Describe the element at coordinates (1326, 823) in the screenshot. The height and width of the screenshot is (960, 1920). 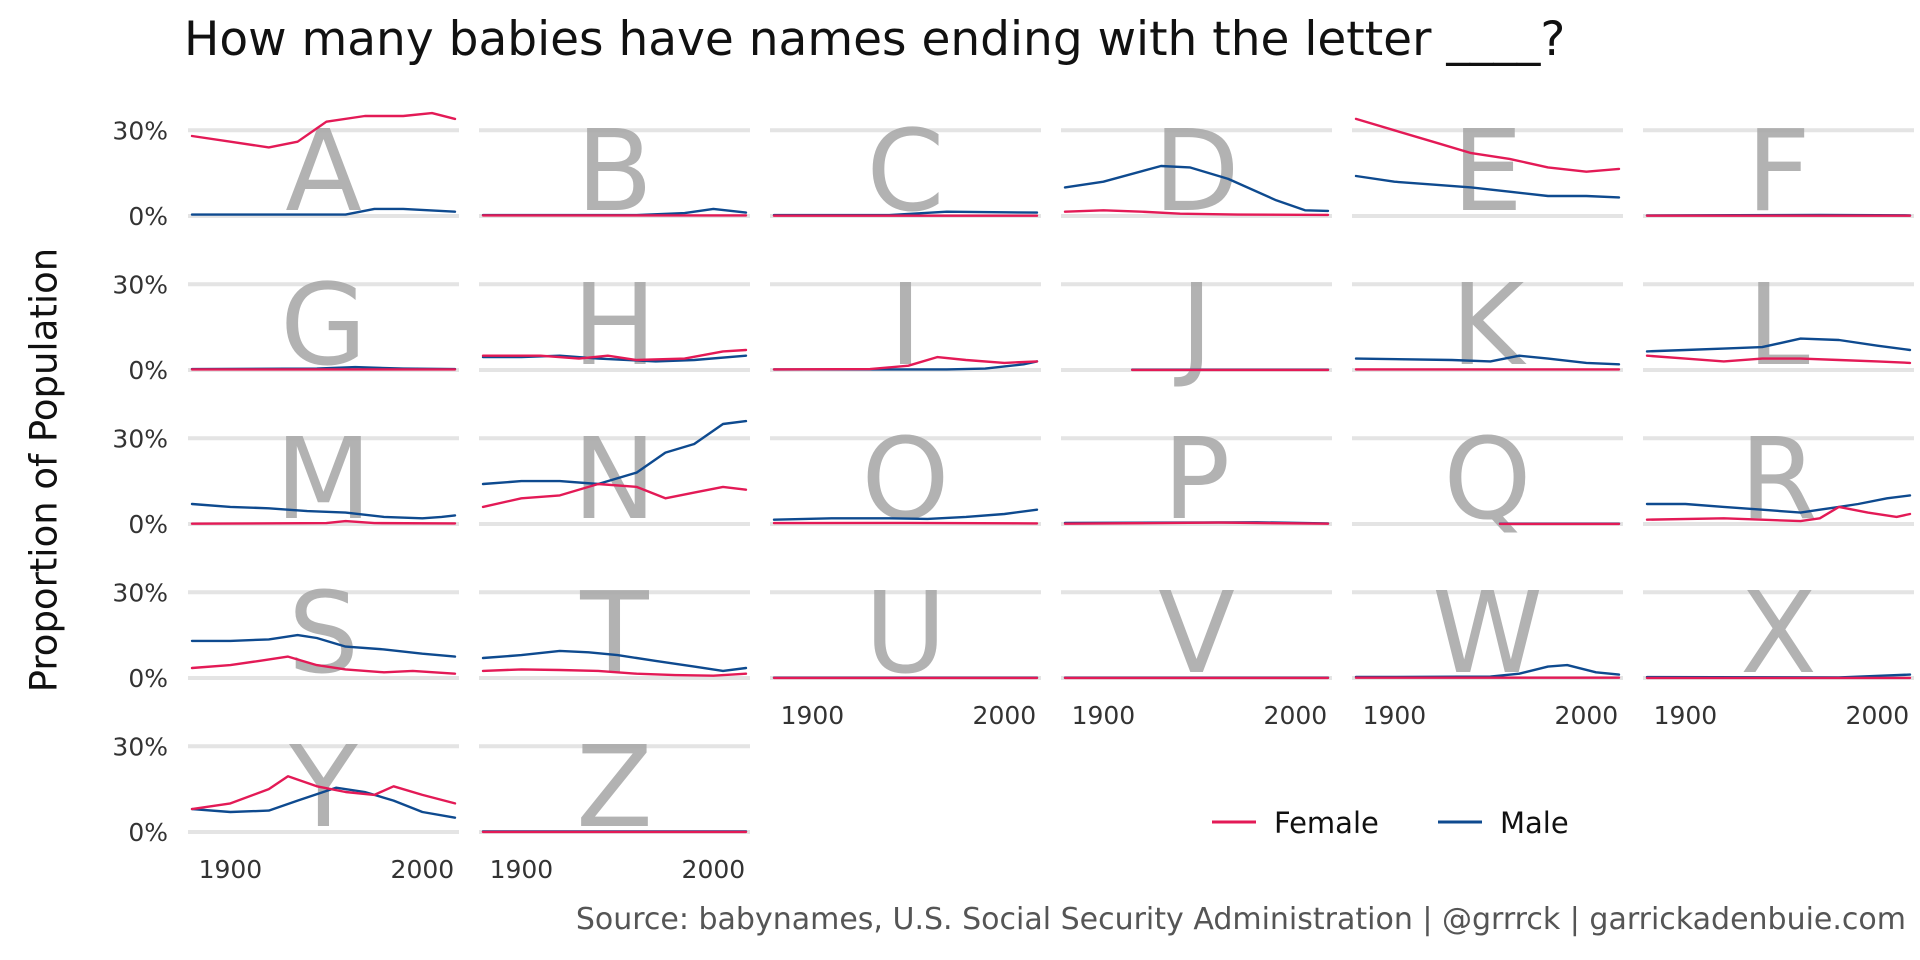
I see `legend-label-female: Female` at that location.